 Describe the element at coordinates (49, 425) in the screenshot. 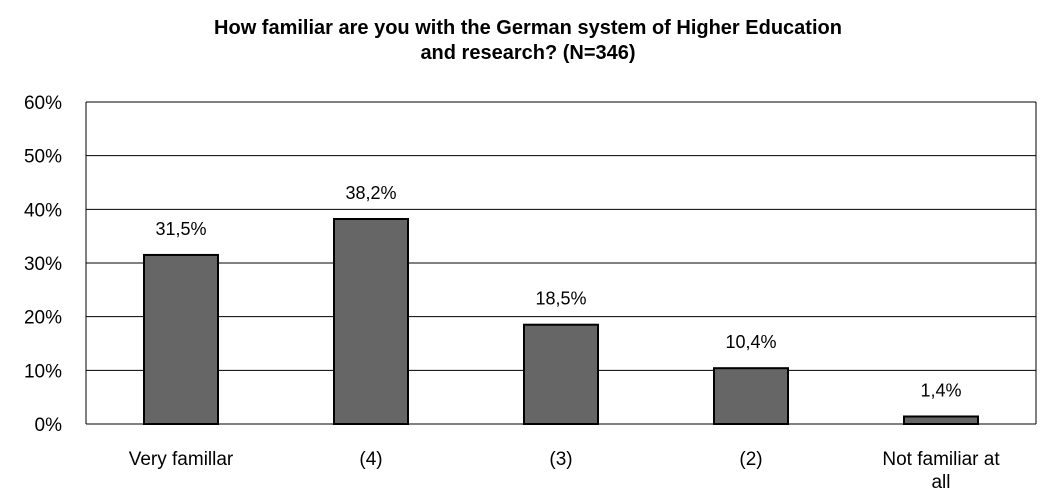

I see `y-tick-label: 0%` at that location.